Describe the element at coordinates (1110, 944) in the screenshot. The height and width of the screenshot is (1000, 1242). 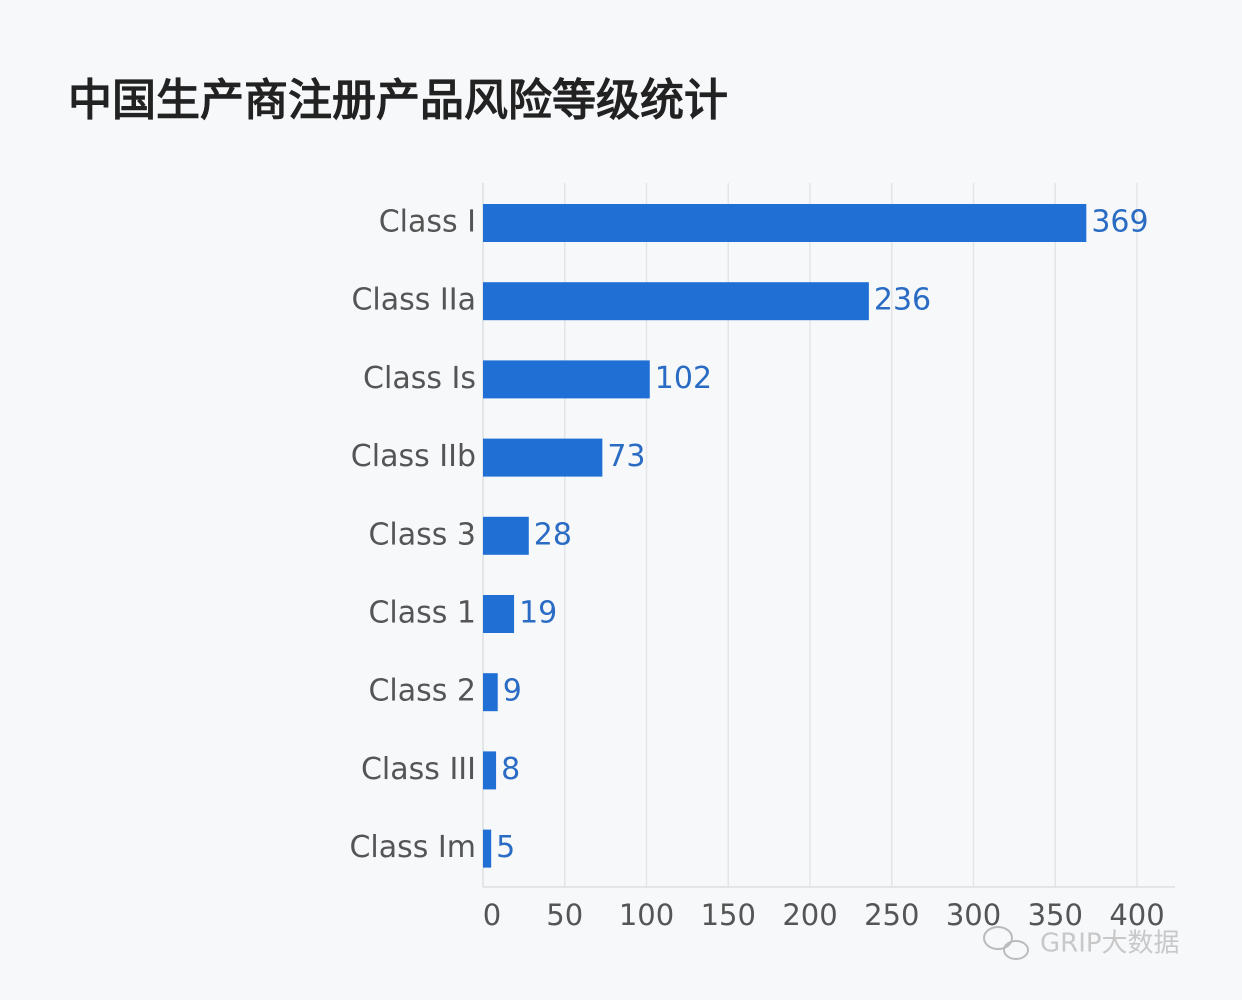
I see `watermark: GRIP大数据` at that location.